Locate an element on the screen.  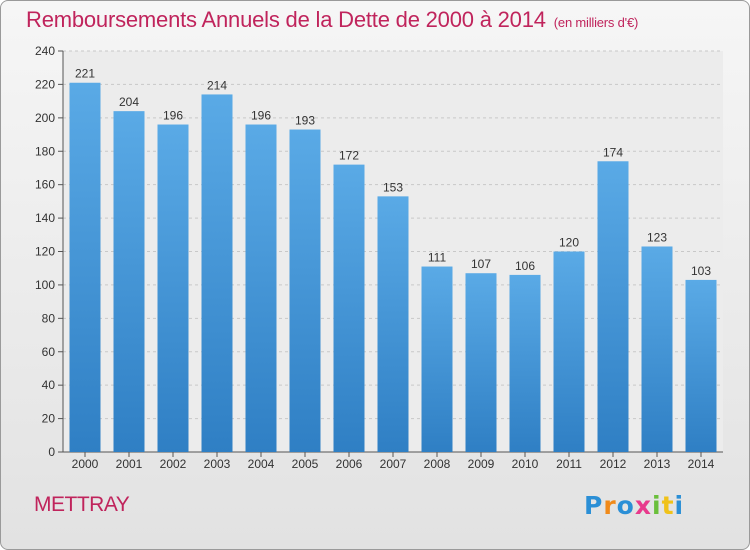
bar-value-label: 106 is located at coordinates (525, 266).